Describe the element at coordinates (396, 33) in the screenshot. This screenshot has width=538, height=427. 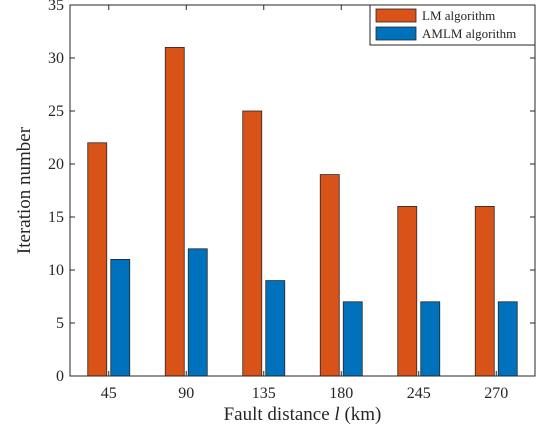
I see `legend-swatch-amlm` at that location.